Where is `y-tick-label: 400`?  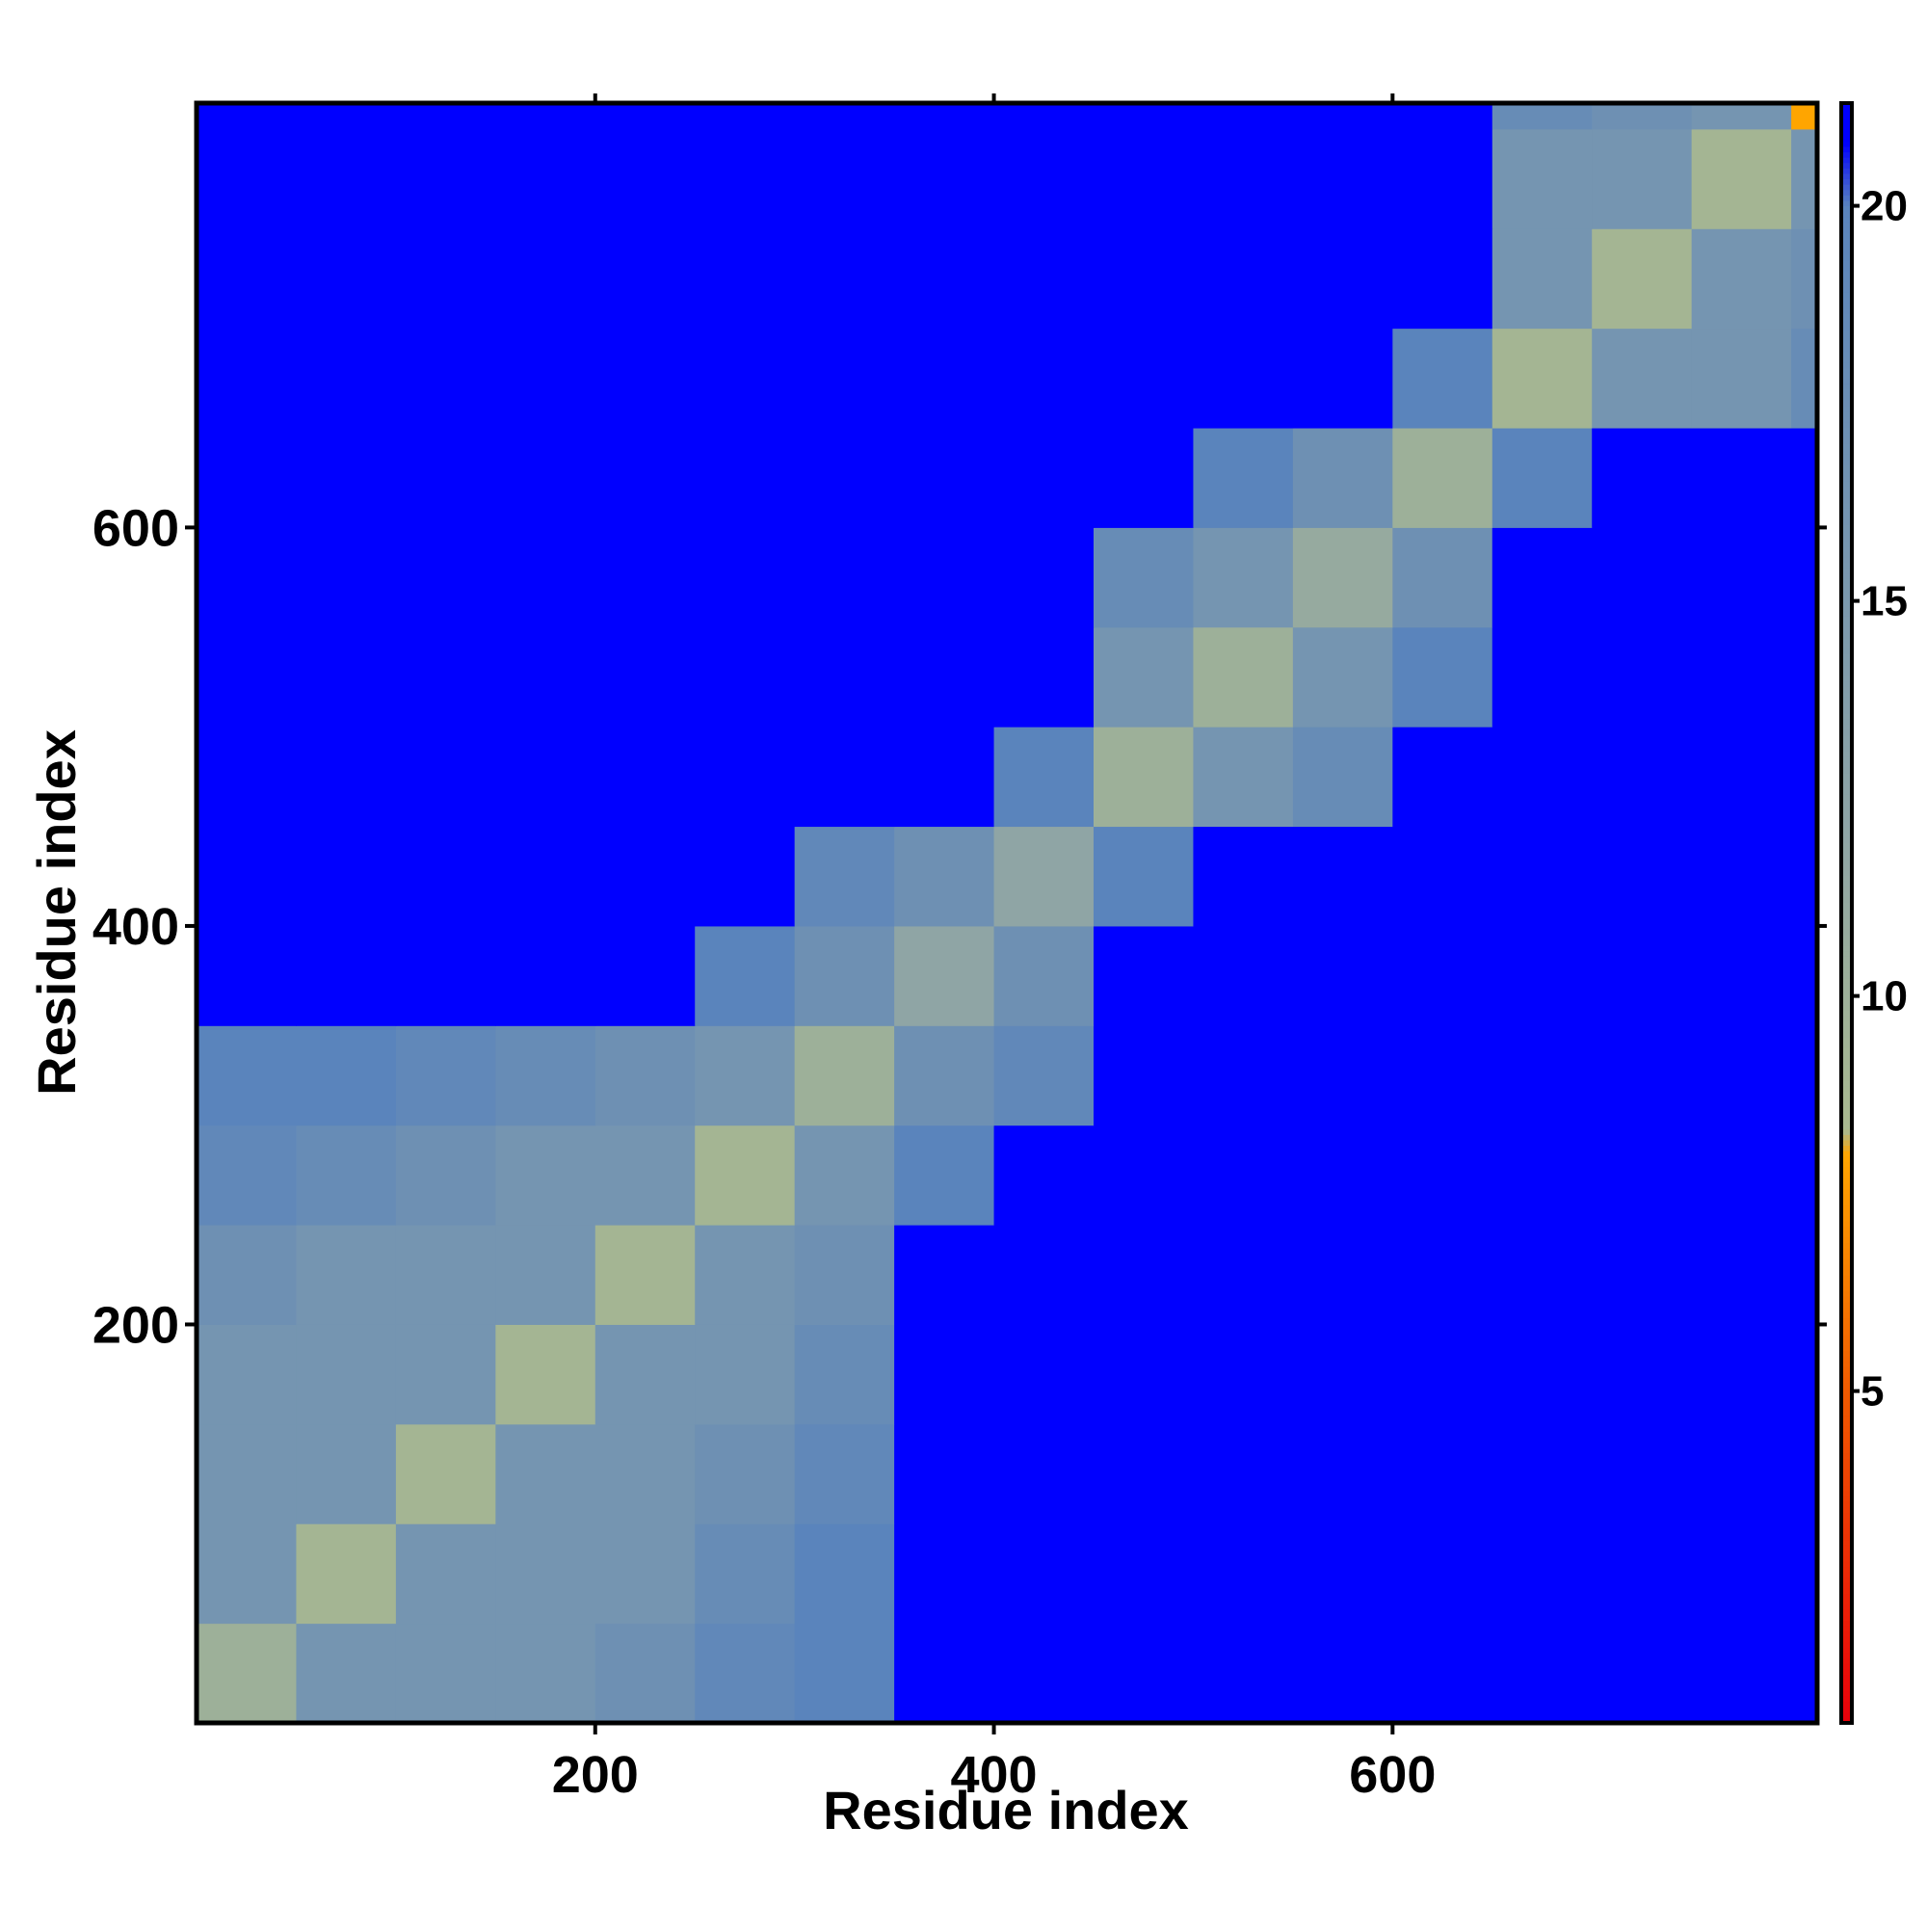
y-tick-label: 400 is located at coordinates (136, 927).